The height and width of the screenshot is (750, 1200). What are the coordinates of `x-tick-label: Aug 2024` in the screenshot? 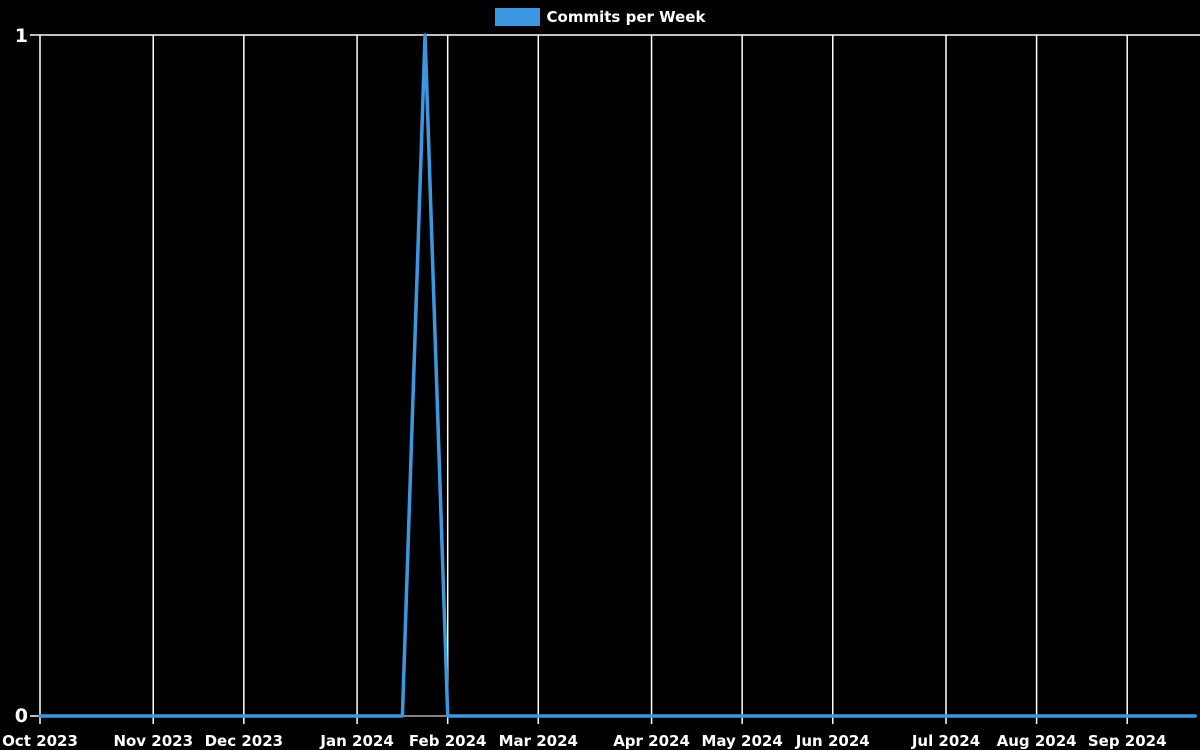 It's located at (1037, 741).